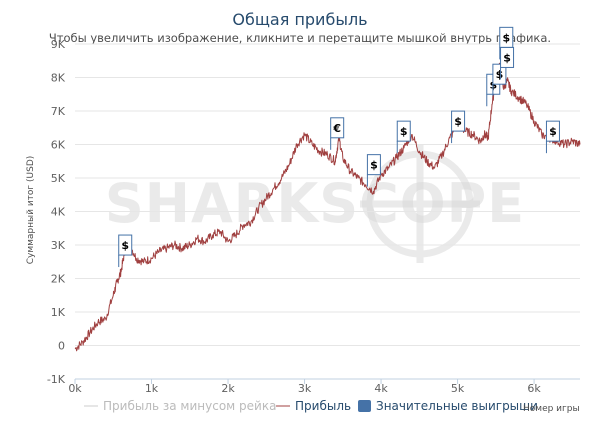 This screenshot has width=600, height=428. What do you see at coordinates (31, 210) in the screenshot?
I see `y-axis-title: Суммарный итог (USD)` at bounding box center [31, 210].